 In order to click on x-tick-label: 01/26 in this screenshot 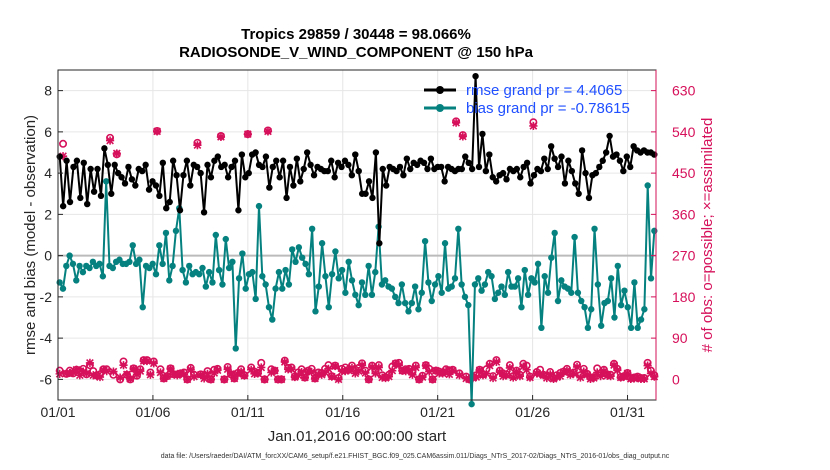, I will do `click(532, 412)`.